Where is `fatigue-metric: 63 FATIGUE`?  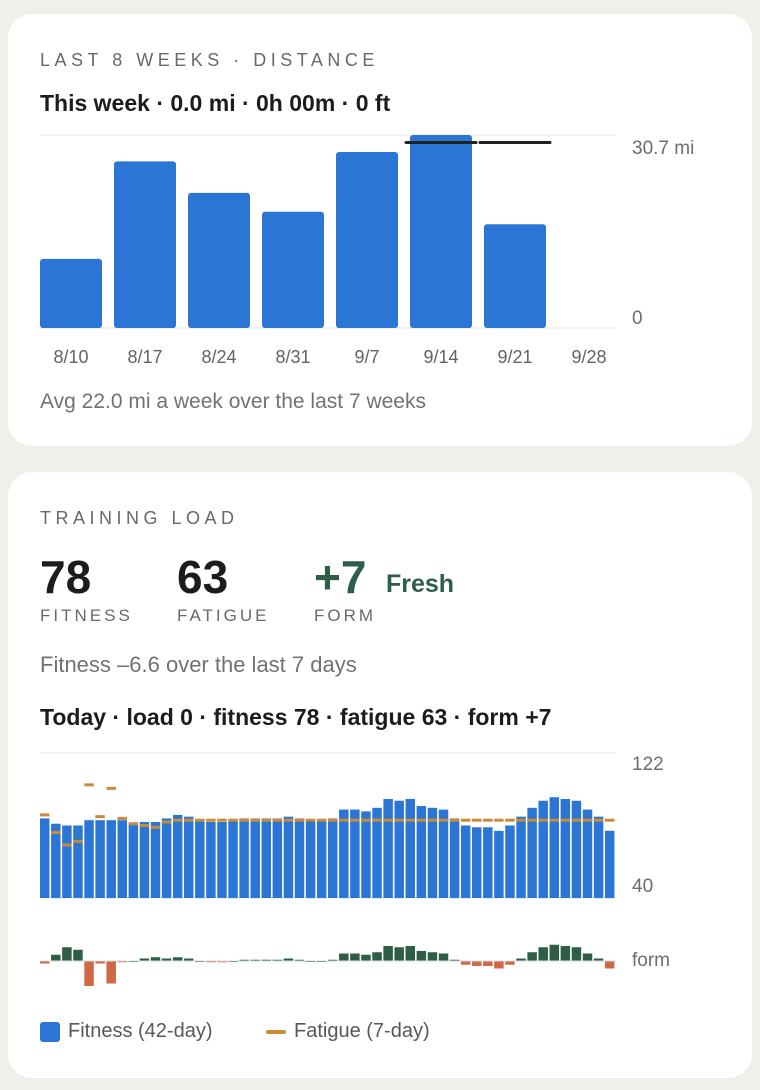
fatigue-metric: 63 FATIGUE is located at coordinates (223, 589).